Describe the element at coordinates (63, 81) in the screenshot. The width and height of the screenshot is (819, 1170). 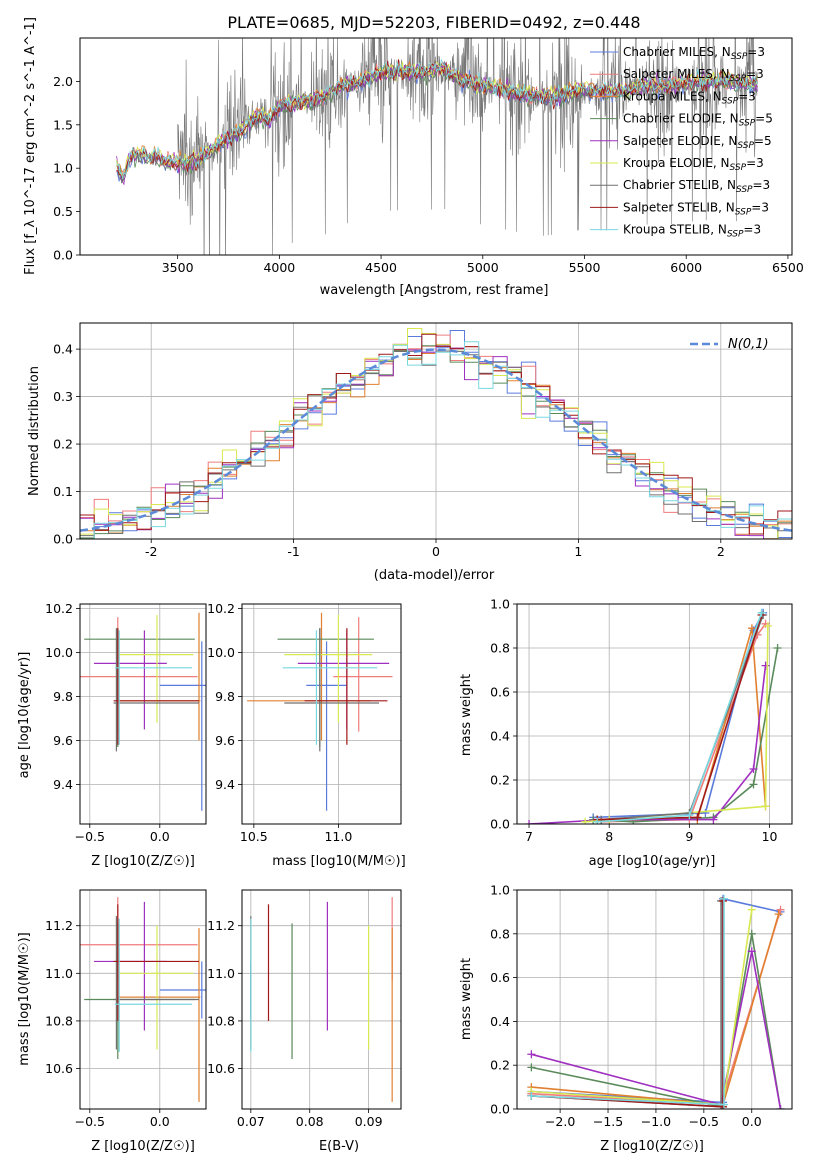
I see `y-tick-label: 2.0` at that location.